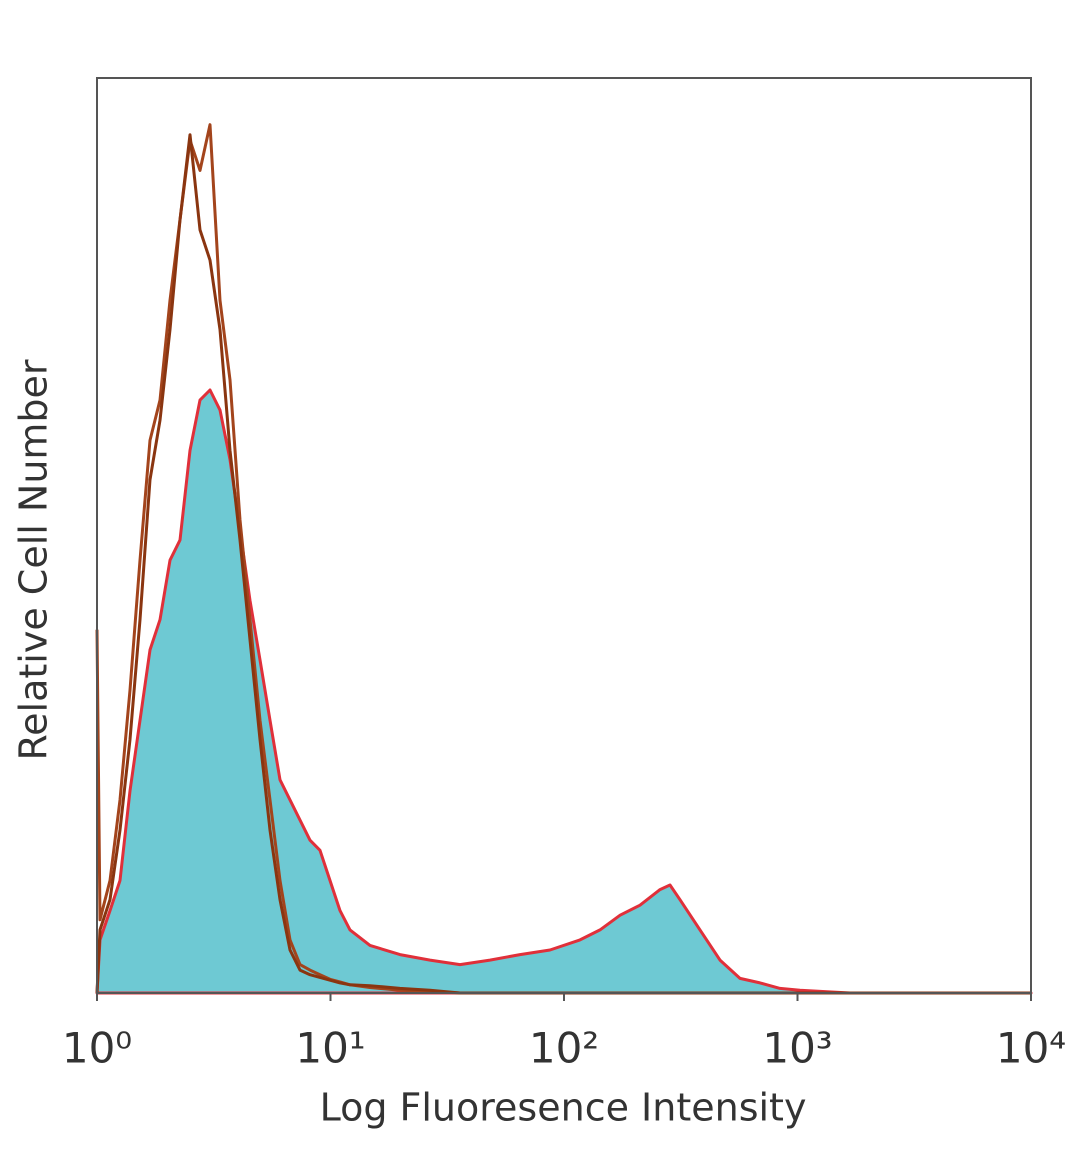  I want to click on x-tick-label: 10⁰, so click(97, 1048).